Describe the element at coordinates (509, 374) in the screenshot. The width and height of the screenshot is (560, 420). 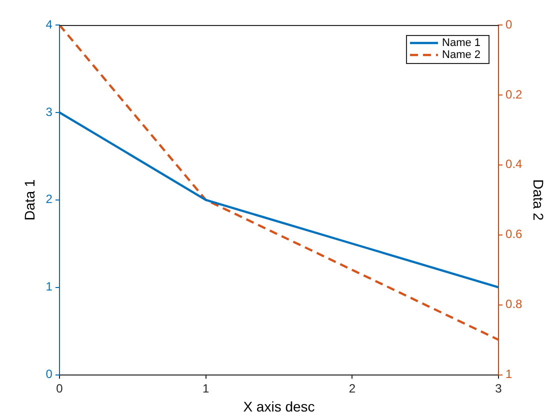
I see `y2-tick-label: 1` at that location.